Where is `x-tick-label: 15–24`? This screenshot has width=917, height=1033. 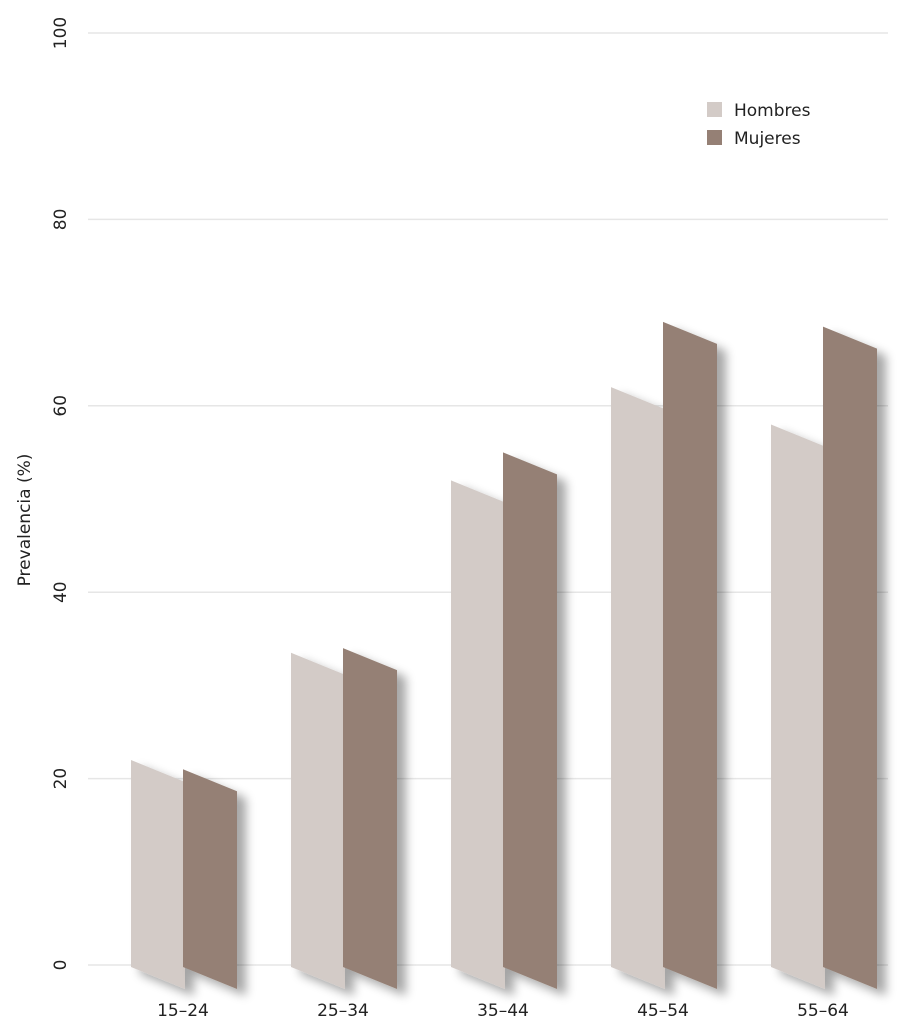 x-tick-label: 15–24 is located at coordinates (183, 1011).